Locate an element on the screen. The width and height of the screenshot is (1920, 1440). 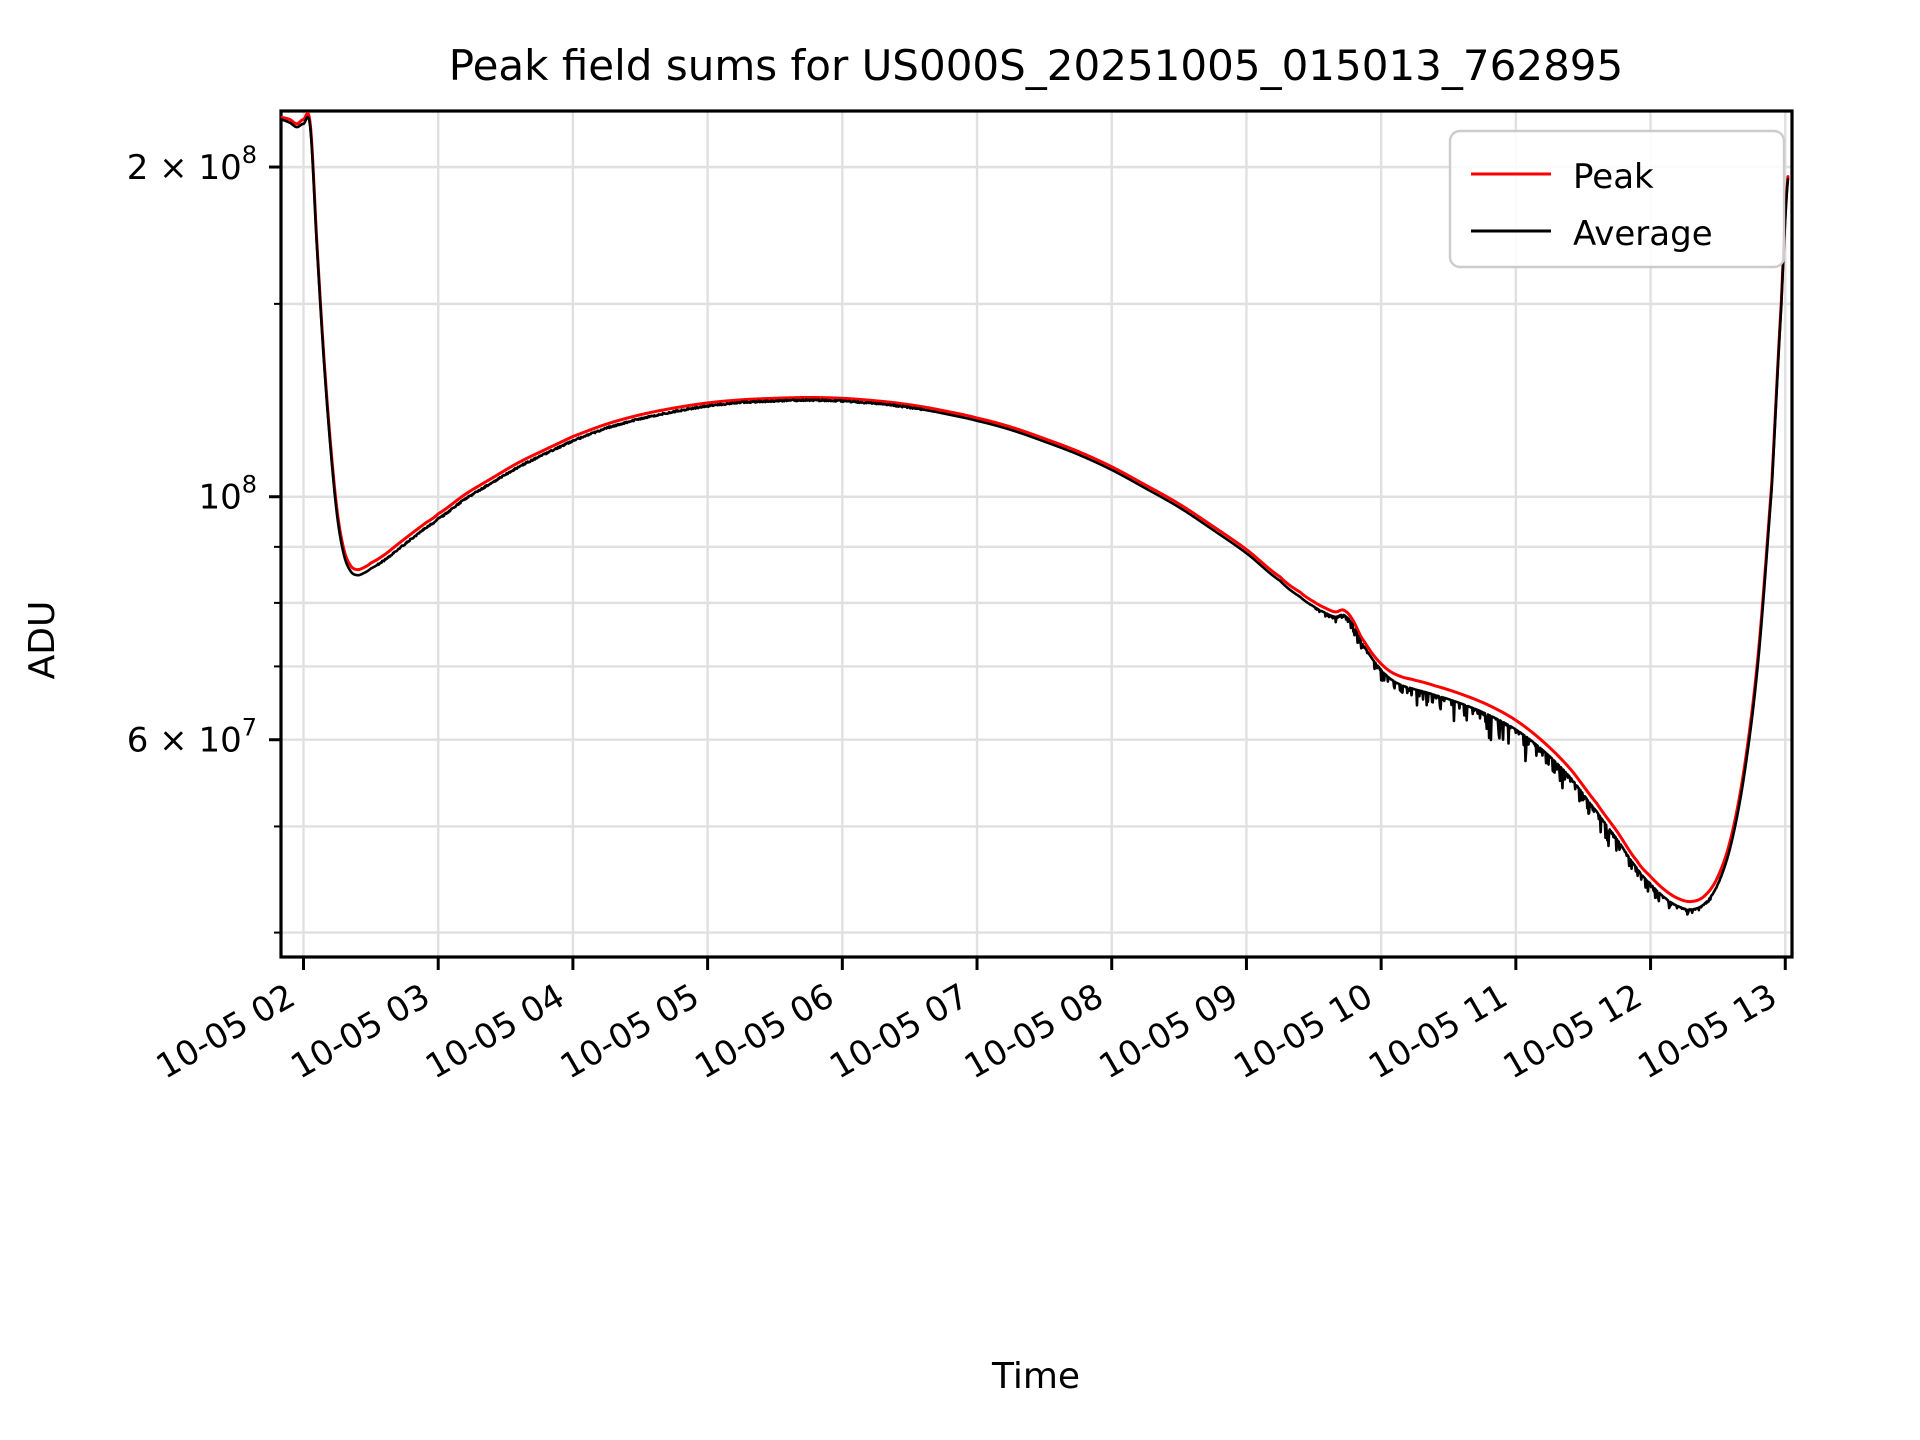
y-axis-ticks: 2 × 108 108 6 × 107 is located at coordinates (204, 451).